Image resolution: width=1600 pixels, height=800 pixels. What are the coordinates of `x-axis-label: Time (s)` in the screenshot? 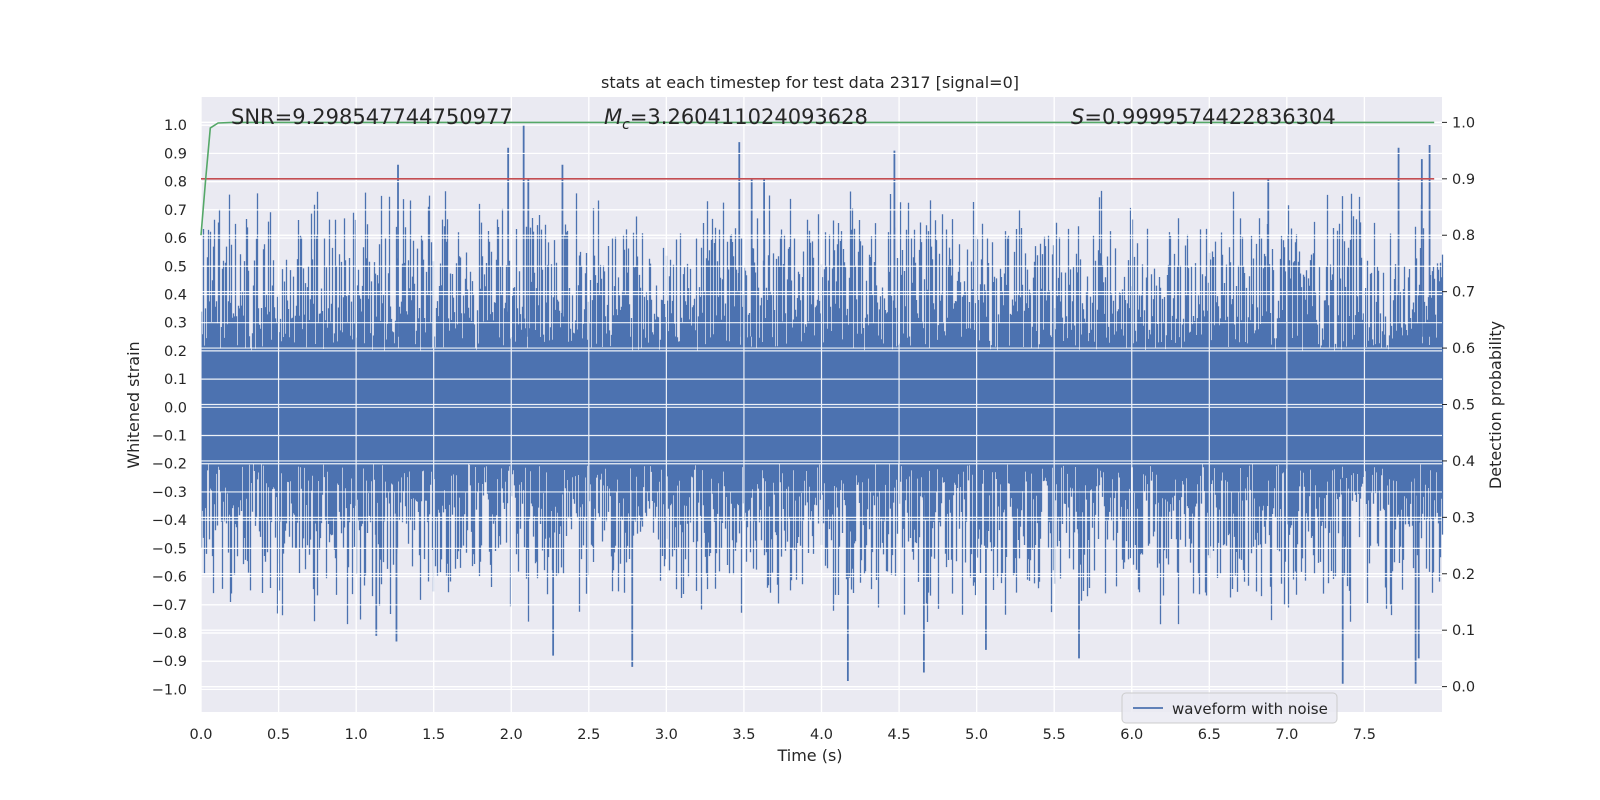 It's located at (809, 755).